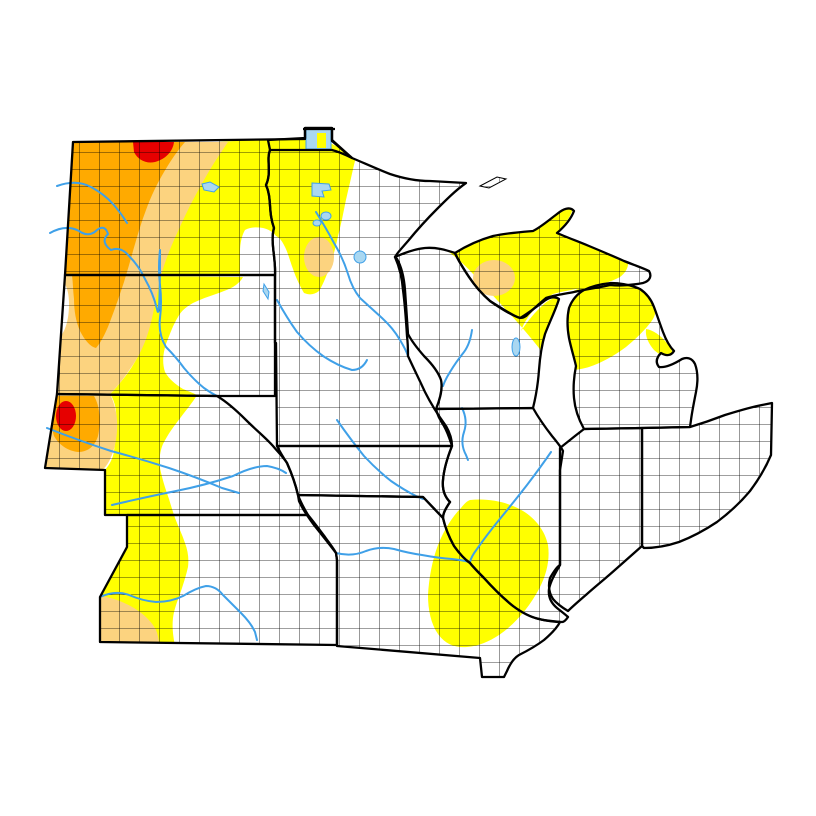 The height and width of the screenshot is (816, 816). Describe the element at coordinates (199, 485) in the screenshot. I see `river-platte` at that location.